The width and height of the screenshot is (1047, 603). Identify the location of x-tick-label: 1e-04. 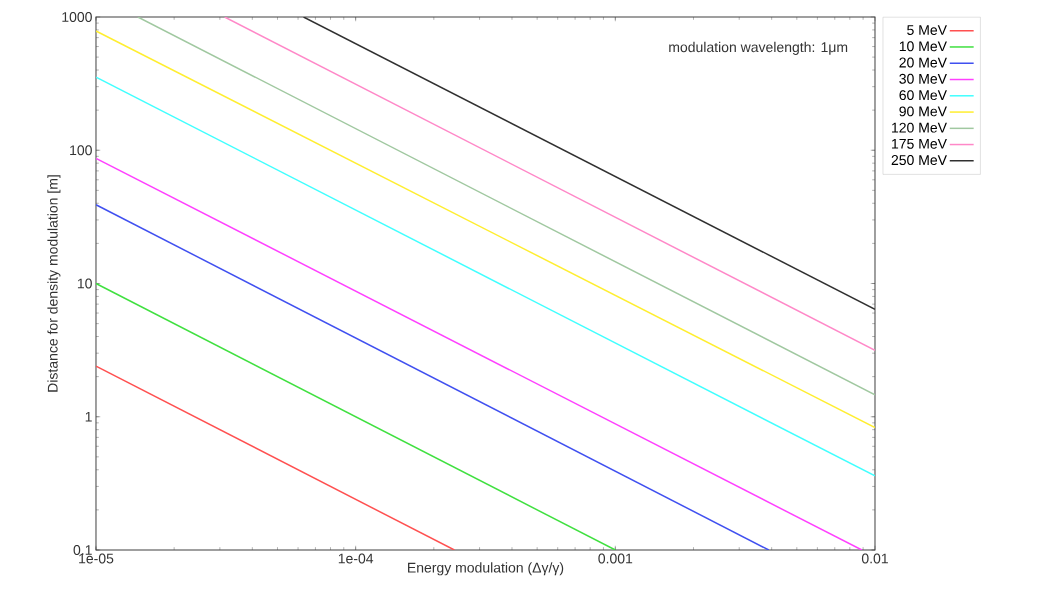
(356, 558).